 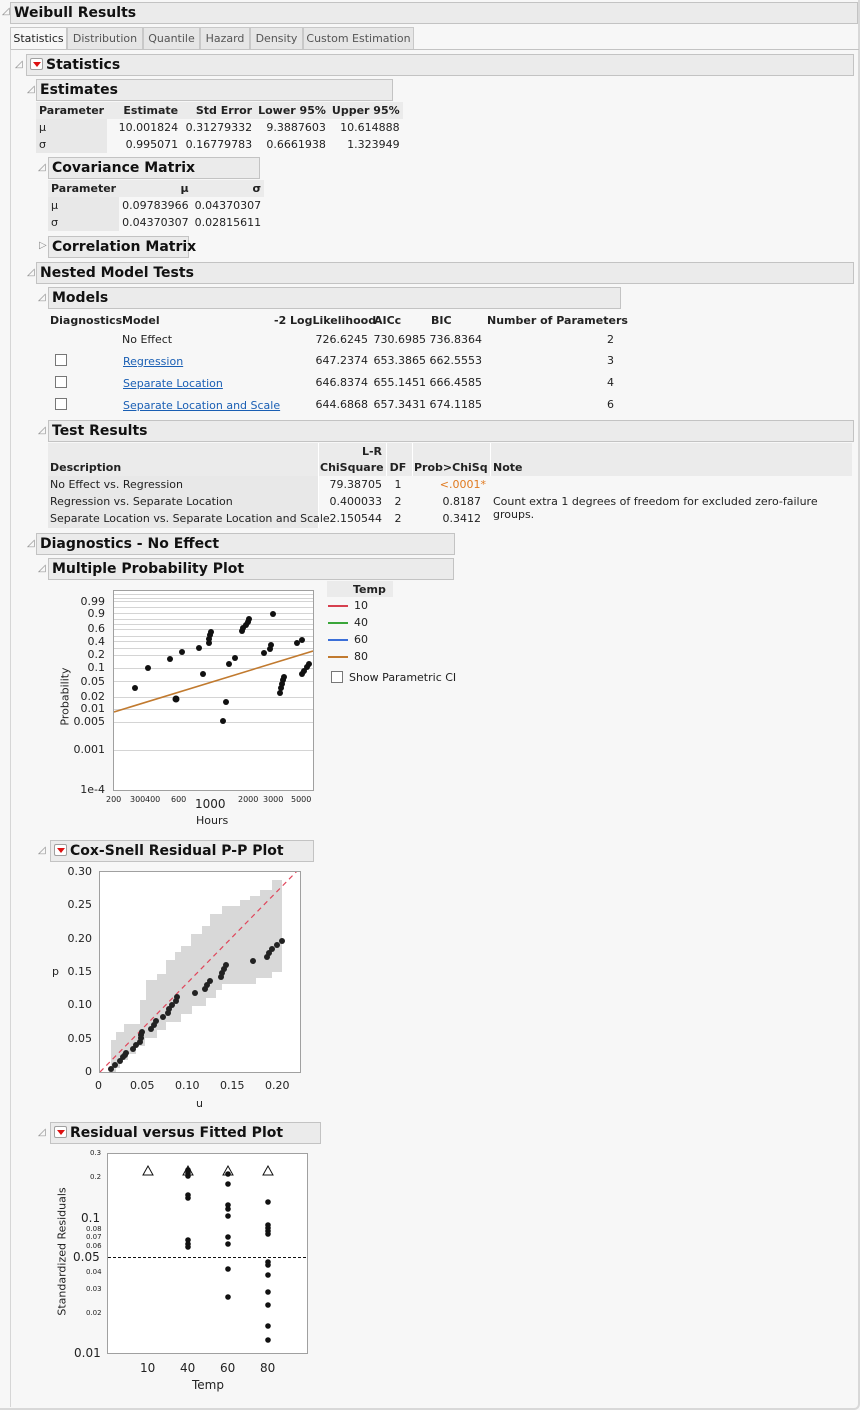 What do you see at coordinates (225, 38) in the screenshot?
I see `tab-hazard: Hazard` at bounding box center [225, 38].